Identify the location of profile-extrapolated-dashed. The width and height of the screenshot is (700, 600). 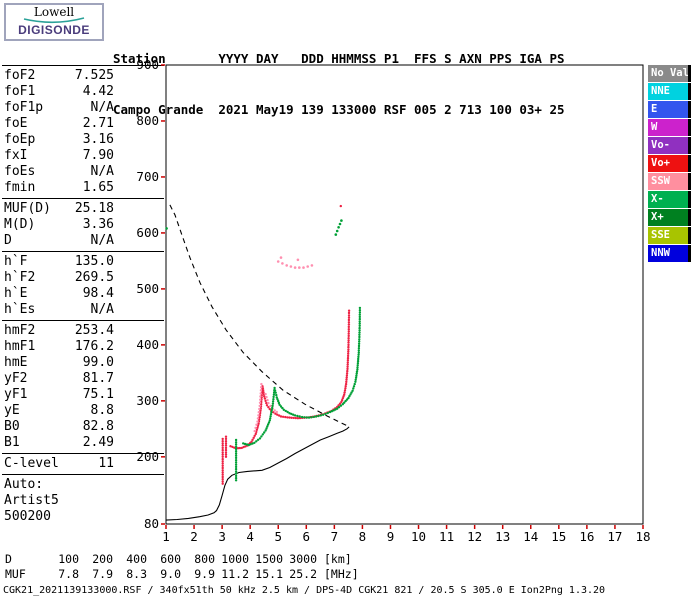
(259, 316).